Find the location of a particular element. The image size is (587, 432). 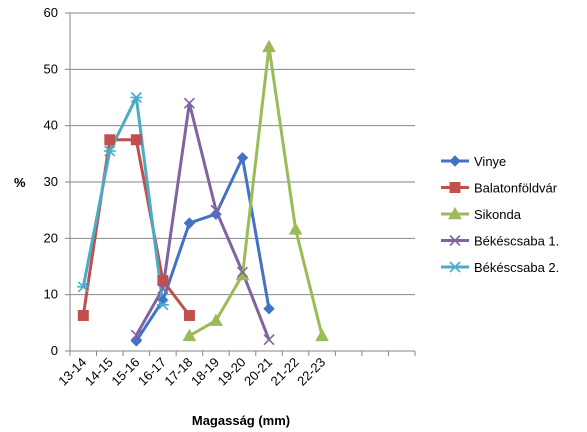

y-tick-label: 30 is located at coordinates (51, 181).